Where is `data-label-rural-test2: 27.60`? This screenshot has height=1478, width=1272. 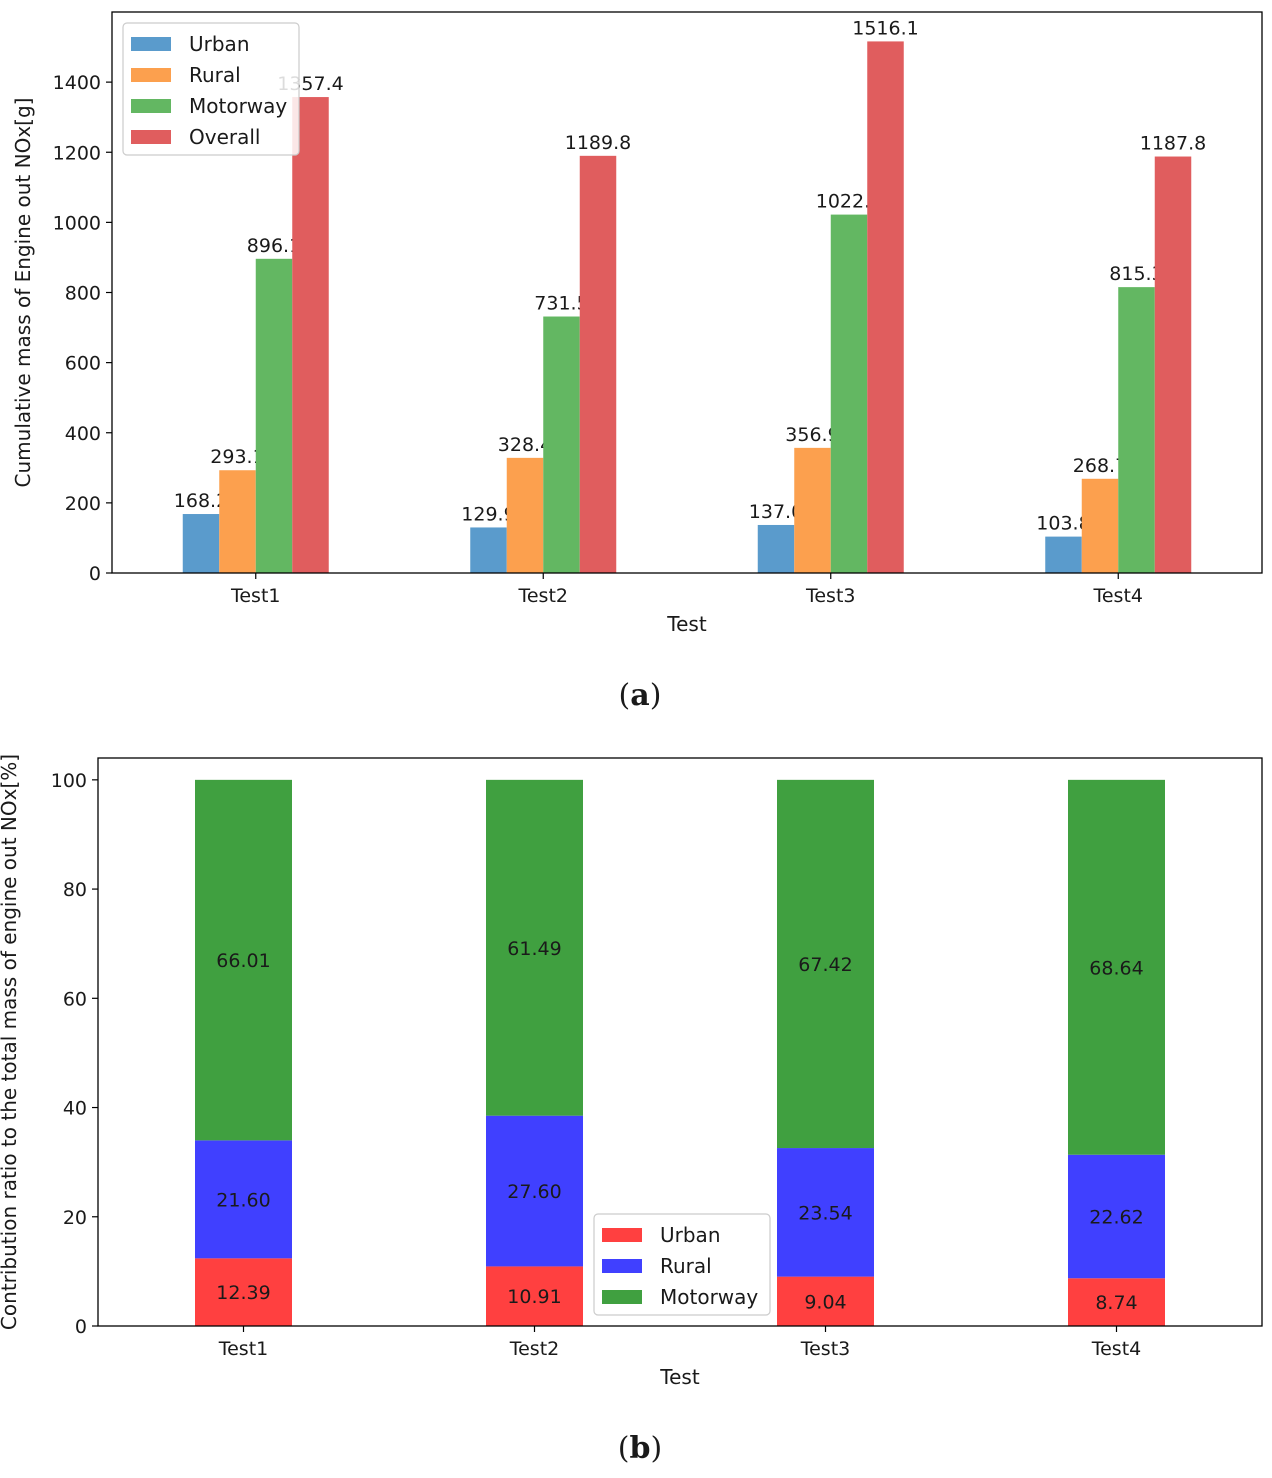 data-label-rural-test2: 27.60 is located at coordinates (534, 1192).